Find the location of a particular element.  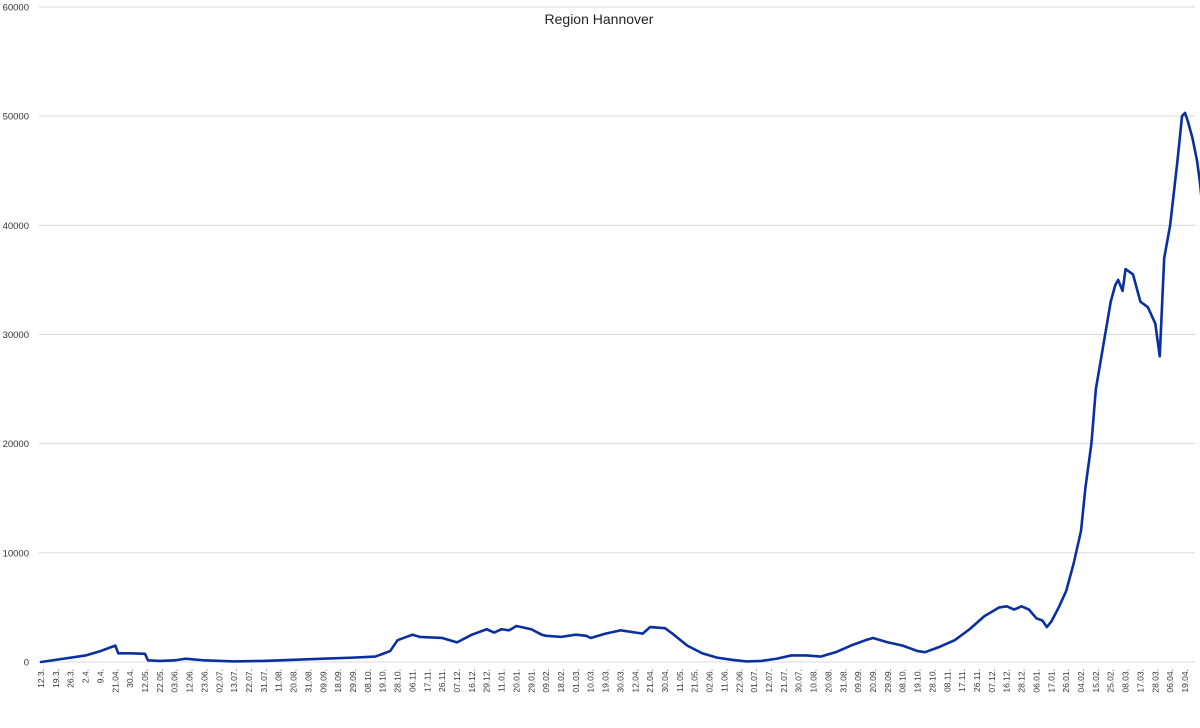

y-axis: 0 10000 20000 30000 40000 50000 60000 is located at coordinates (16, 336).